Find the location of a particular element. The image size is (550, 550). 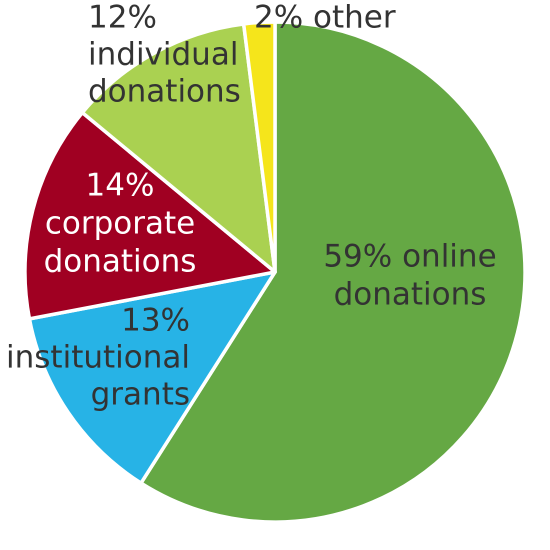

slice-label-line: 2% other is located at coordinates (325, 18).